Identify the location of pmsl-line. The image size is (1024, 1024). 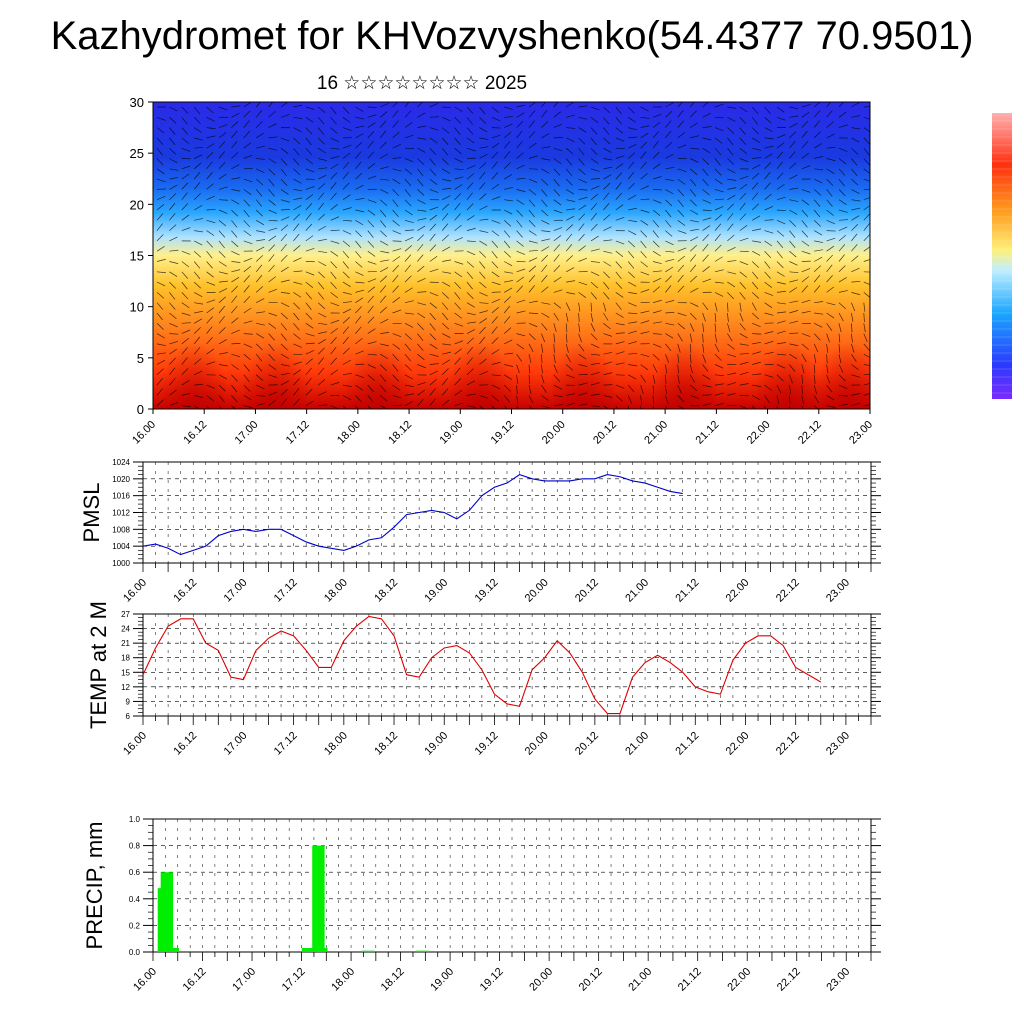
(412, 515).